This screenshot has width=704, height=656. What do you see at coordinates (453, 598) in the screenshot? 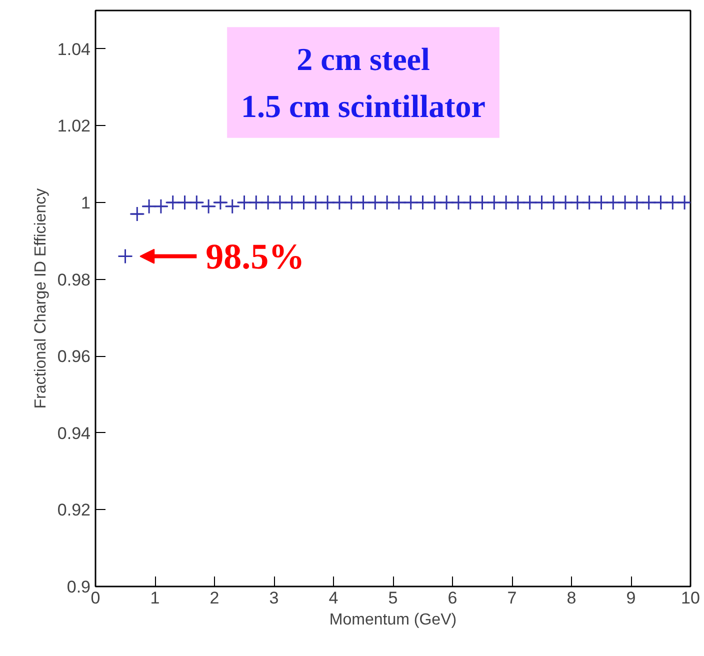
I see `x-tick-label: 6` at bounding box center [453, 598].